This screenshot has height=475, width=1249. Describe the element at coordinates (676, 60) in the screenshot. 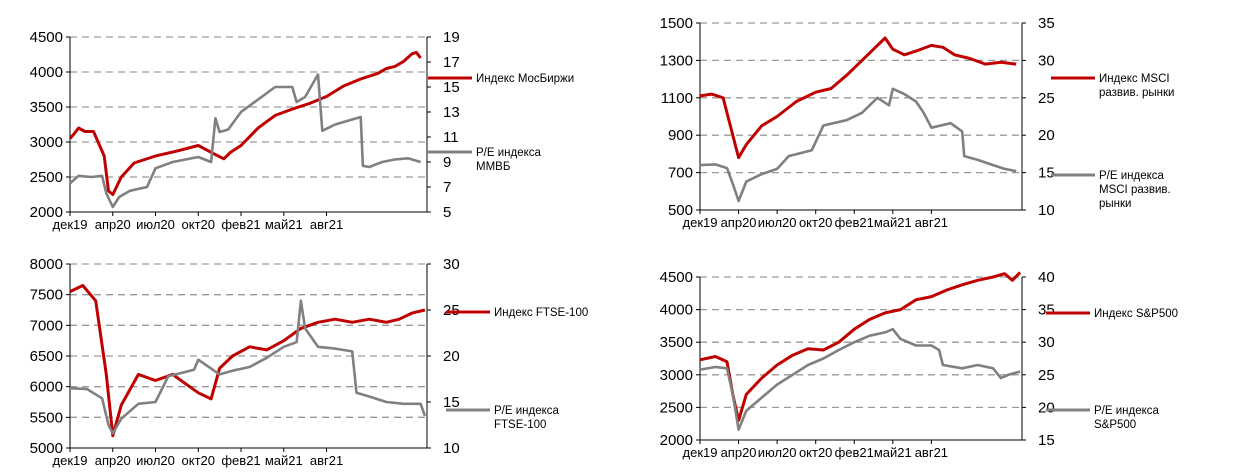

I see `left-tick-label: 1300` at that location.